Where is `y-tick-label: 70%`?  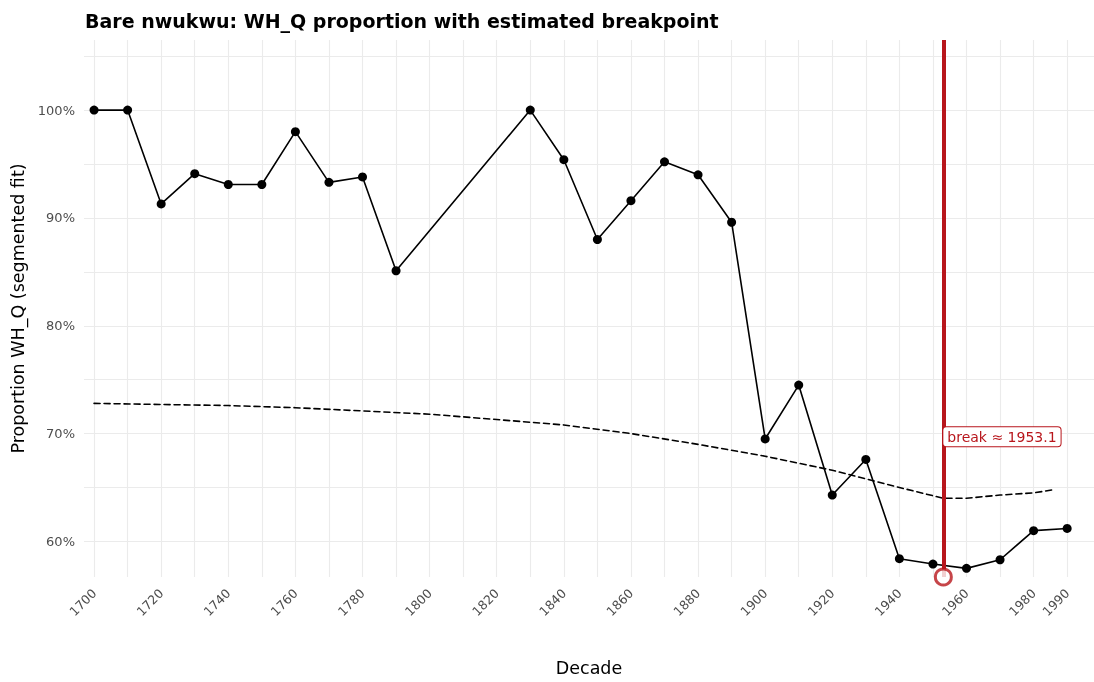
y-tick-label: 70% is located at coordinates (60, 434).